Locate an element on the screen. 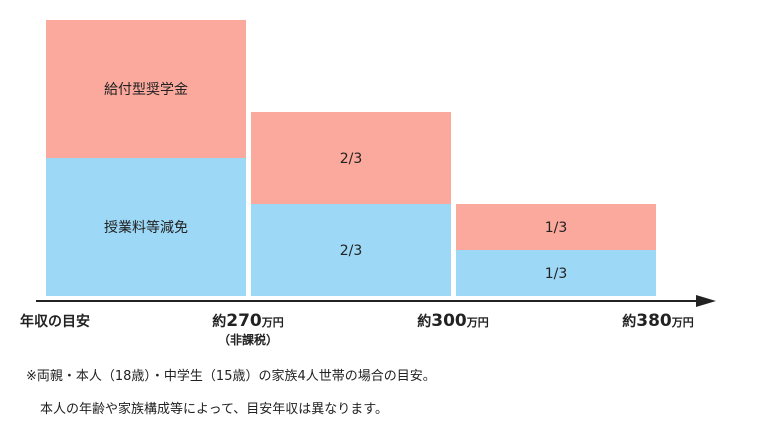 This screenshot has width=757, height=434. footnote-line-2: 本人の年齢や家族構成等によって、目安年収は異なります。 is located at coordinates (214, 409).